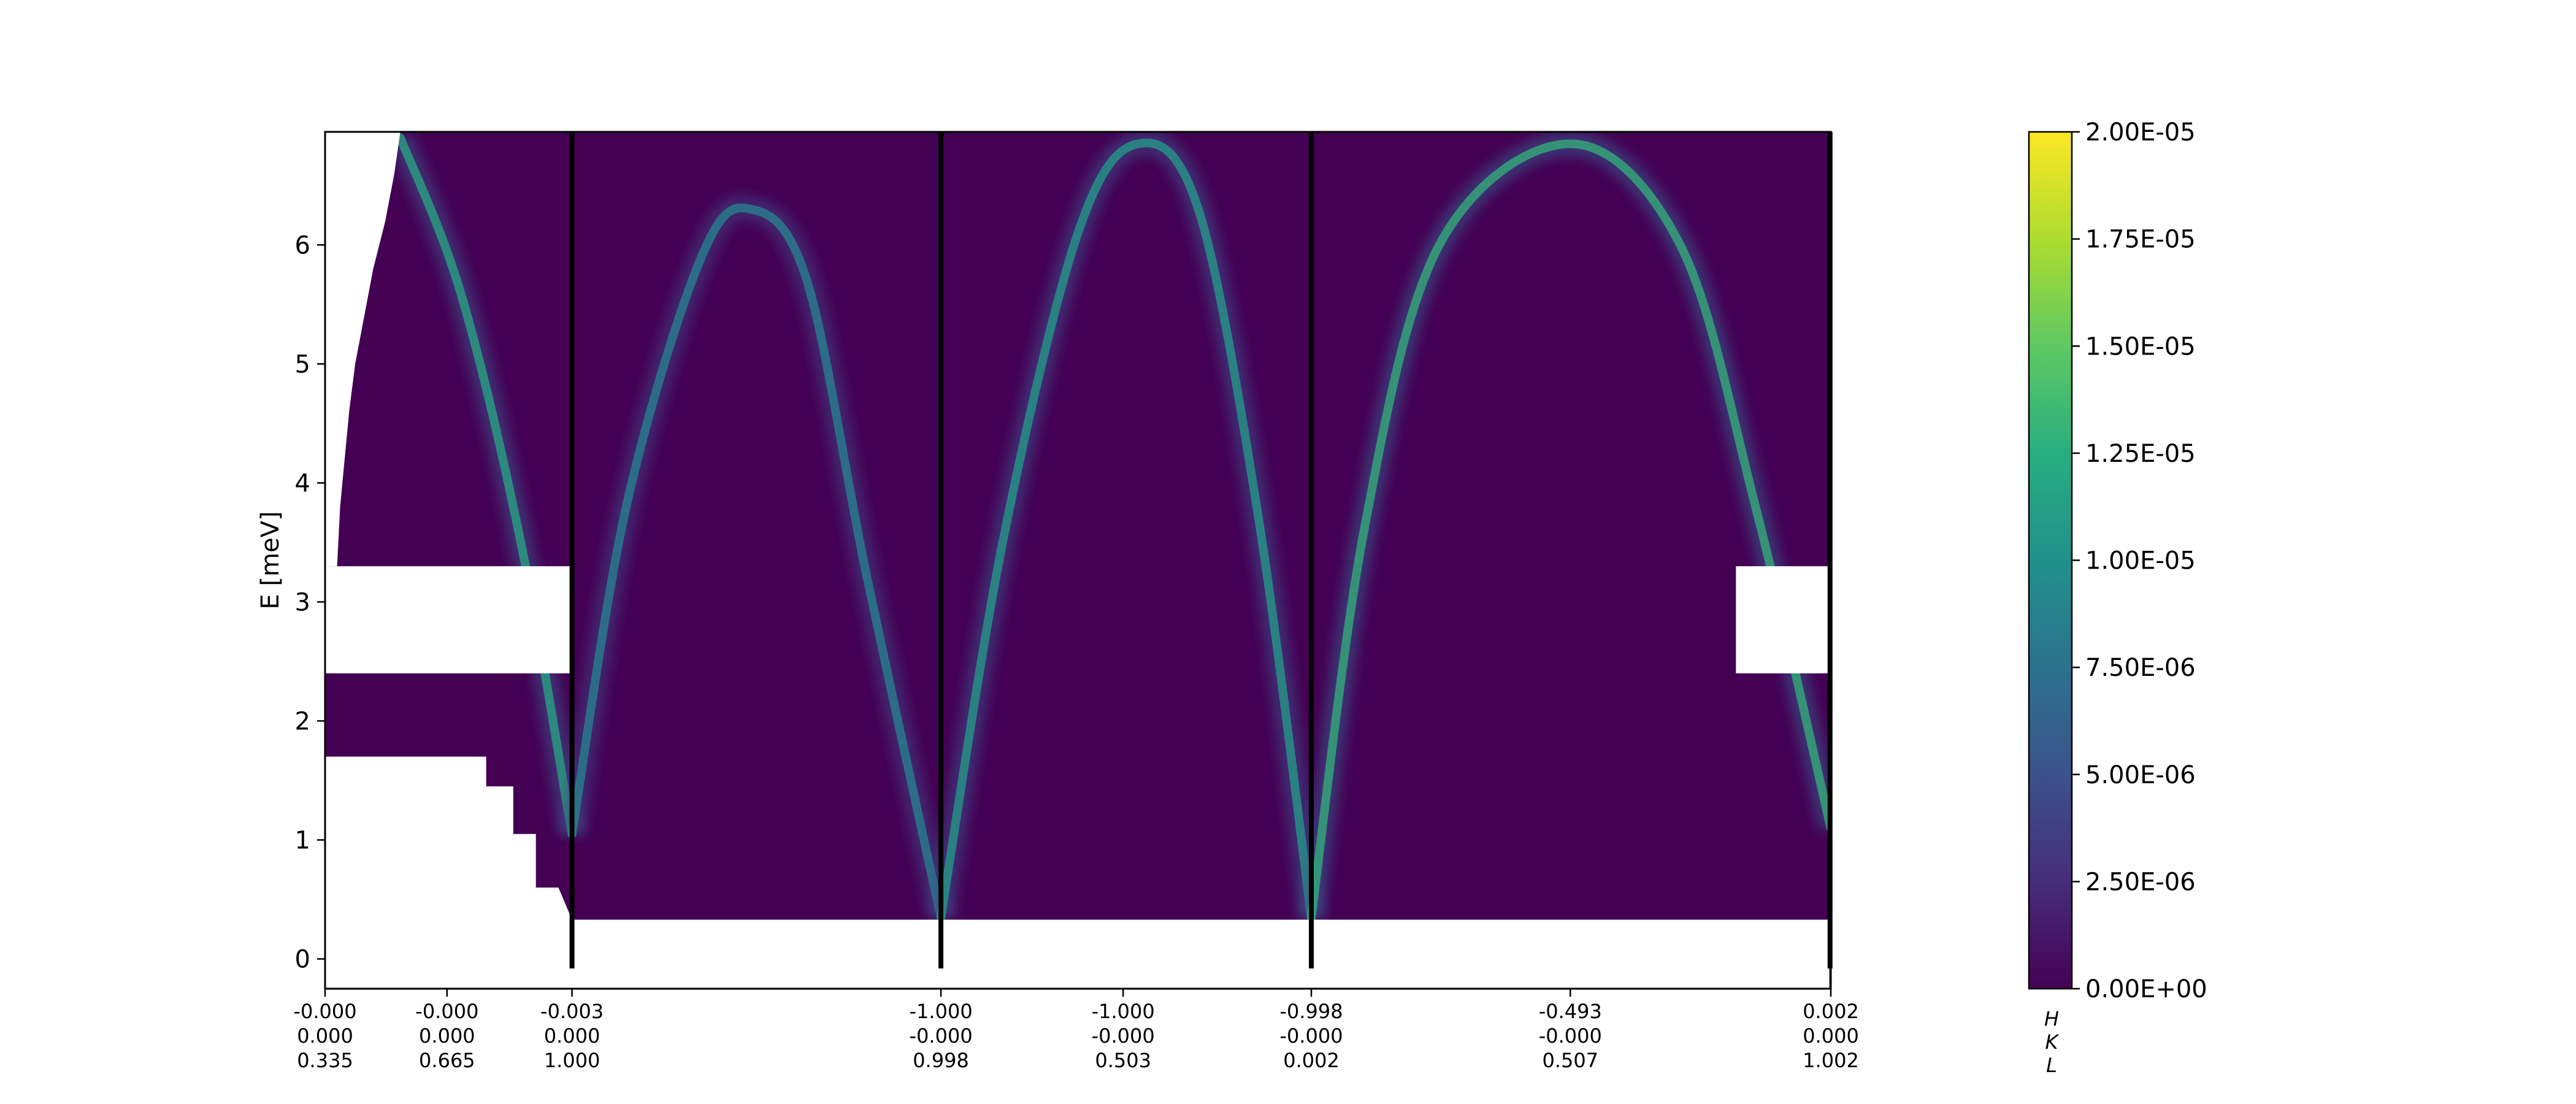 The height and width of the screenshot is (1104, 2576). I want to click on y-tick-label: 4, so click(302, 483).